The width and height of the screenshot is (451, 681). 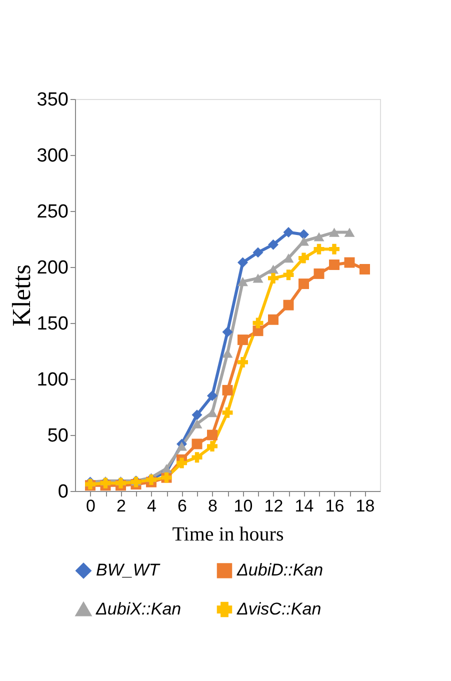 What do you see at coordinates (91, 506) in the screenshot?
I see `x-tick-label: 0` at bounding box center [91, 506].